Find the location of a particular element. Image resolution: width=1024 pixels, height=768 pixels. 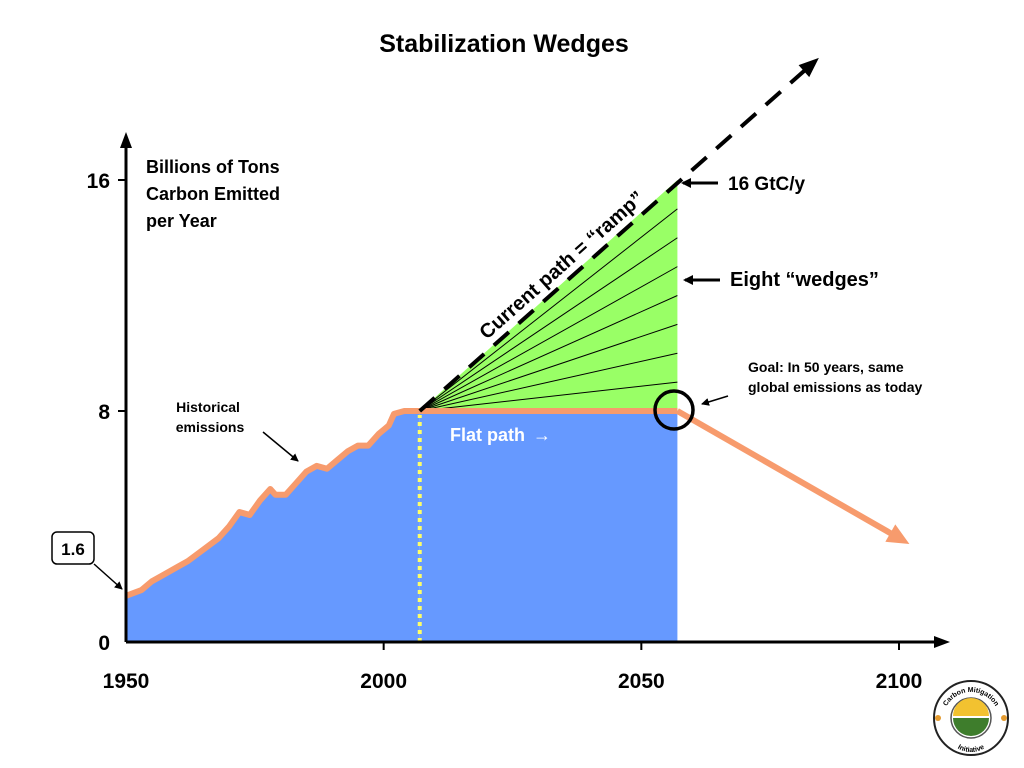

y-axis-label-line-3: per Year is located at coordinates (181, 221).